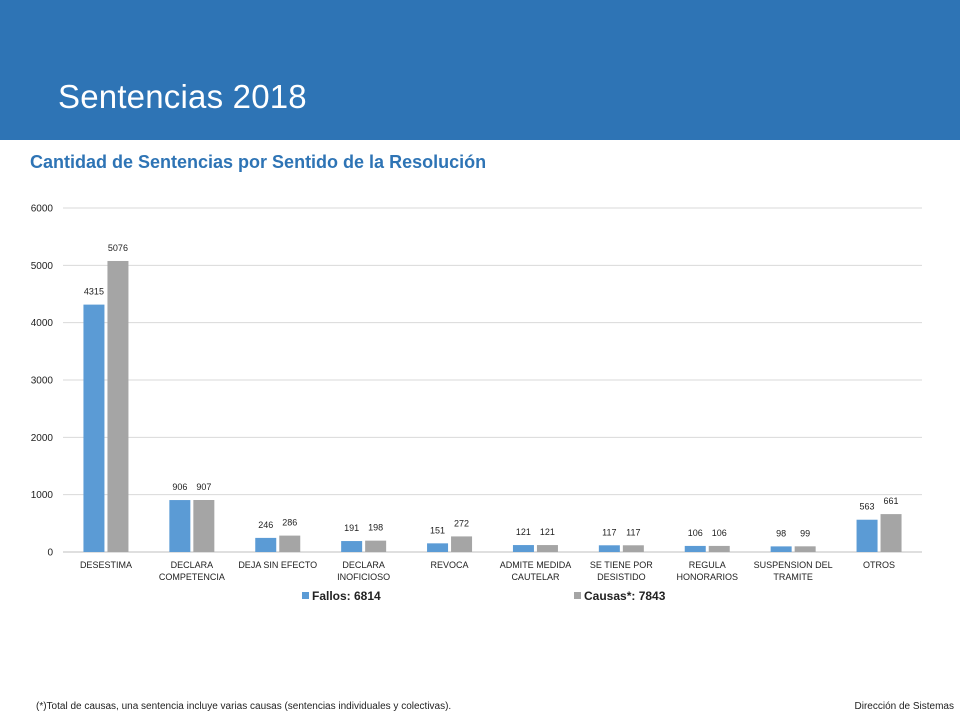 This screenshot has width=960, height=720. Describe the element at coordinates (375, 528) in the screenshot. I see `data-label: 198` at that location.